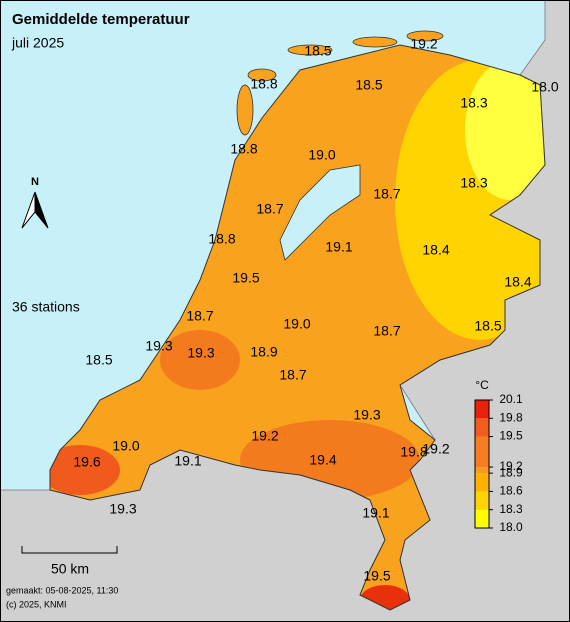 The width and height of the screenshot is (570, 622). Describe the element at coordinates (511, 417) in the screenshot. I see `legend-tick-label: 19.8` at that location.